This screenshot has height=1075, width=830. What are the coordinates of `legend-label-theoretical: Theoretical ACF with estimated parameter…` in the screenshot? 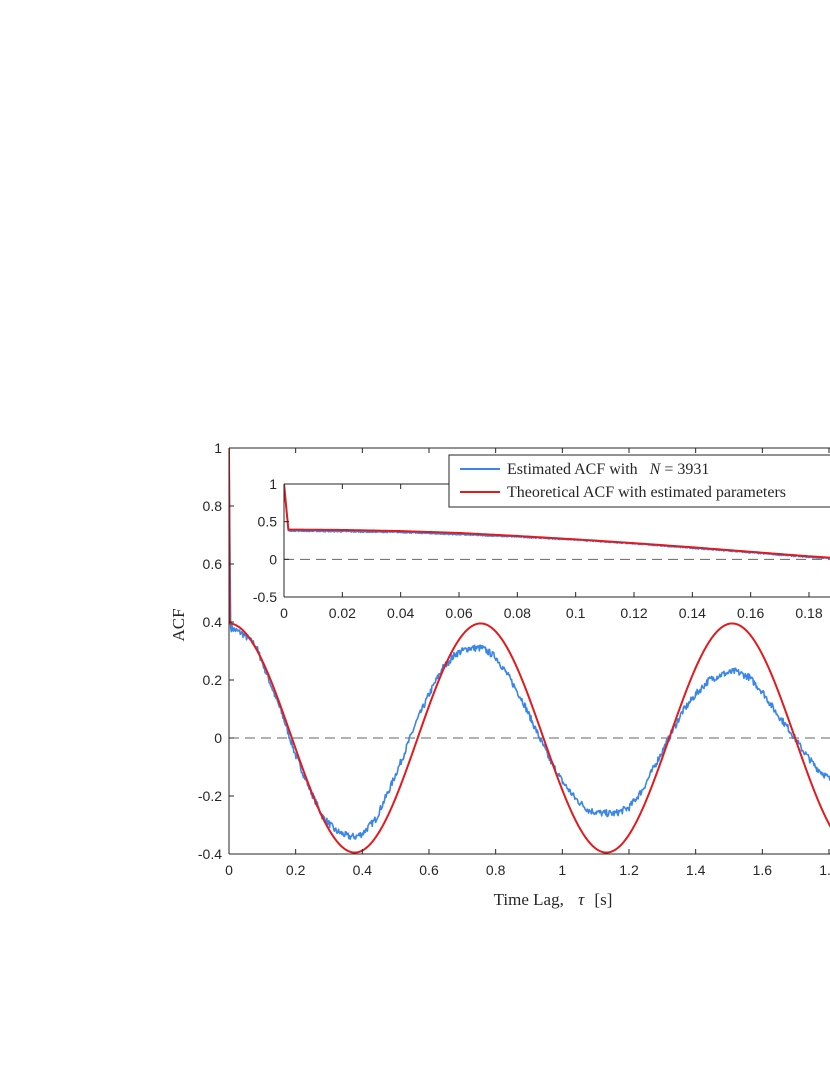 It's located at (646, 492).